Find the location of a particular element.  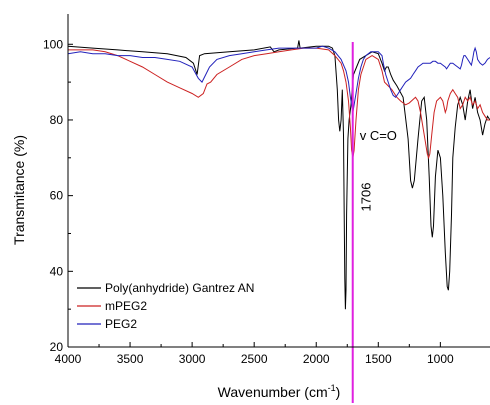

x-tick-label: 3500 is located at coordinates (130, 359).